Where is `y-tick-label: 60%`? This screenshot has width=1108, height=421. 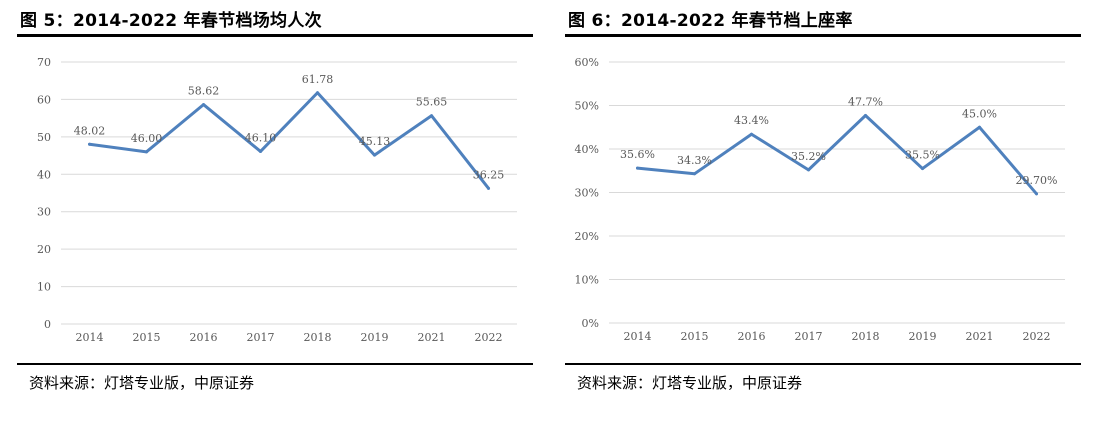
y-tick-label: 60% is located at coordinates (587, 62).